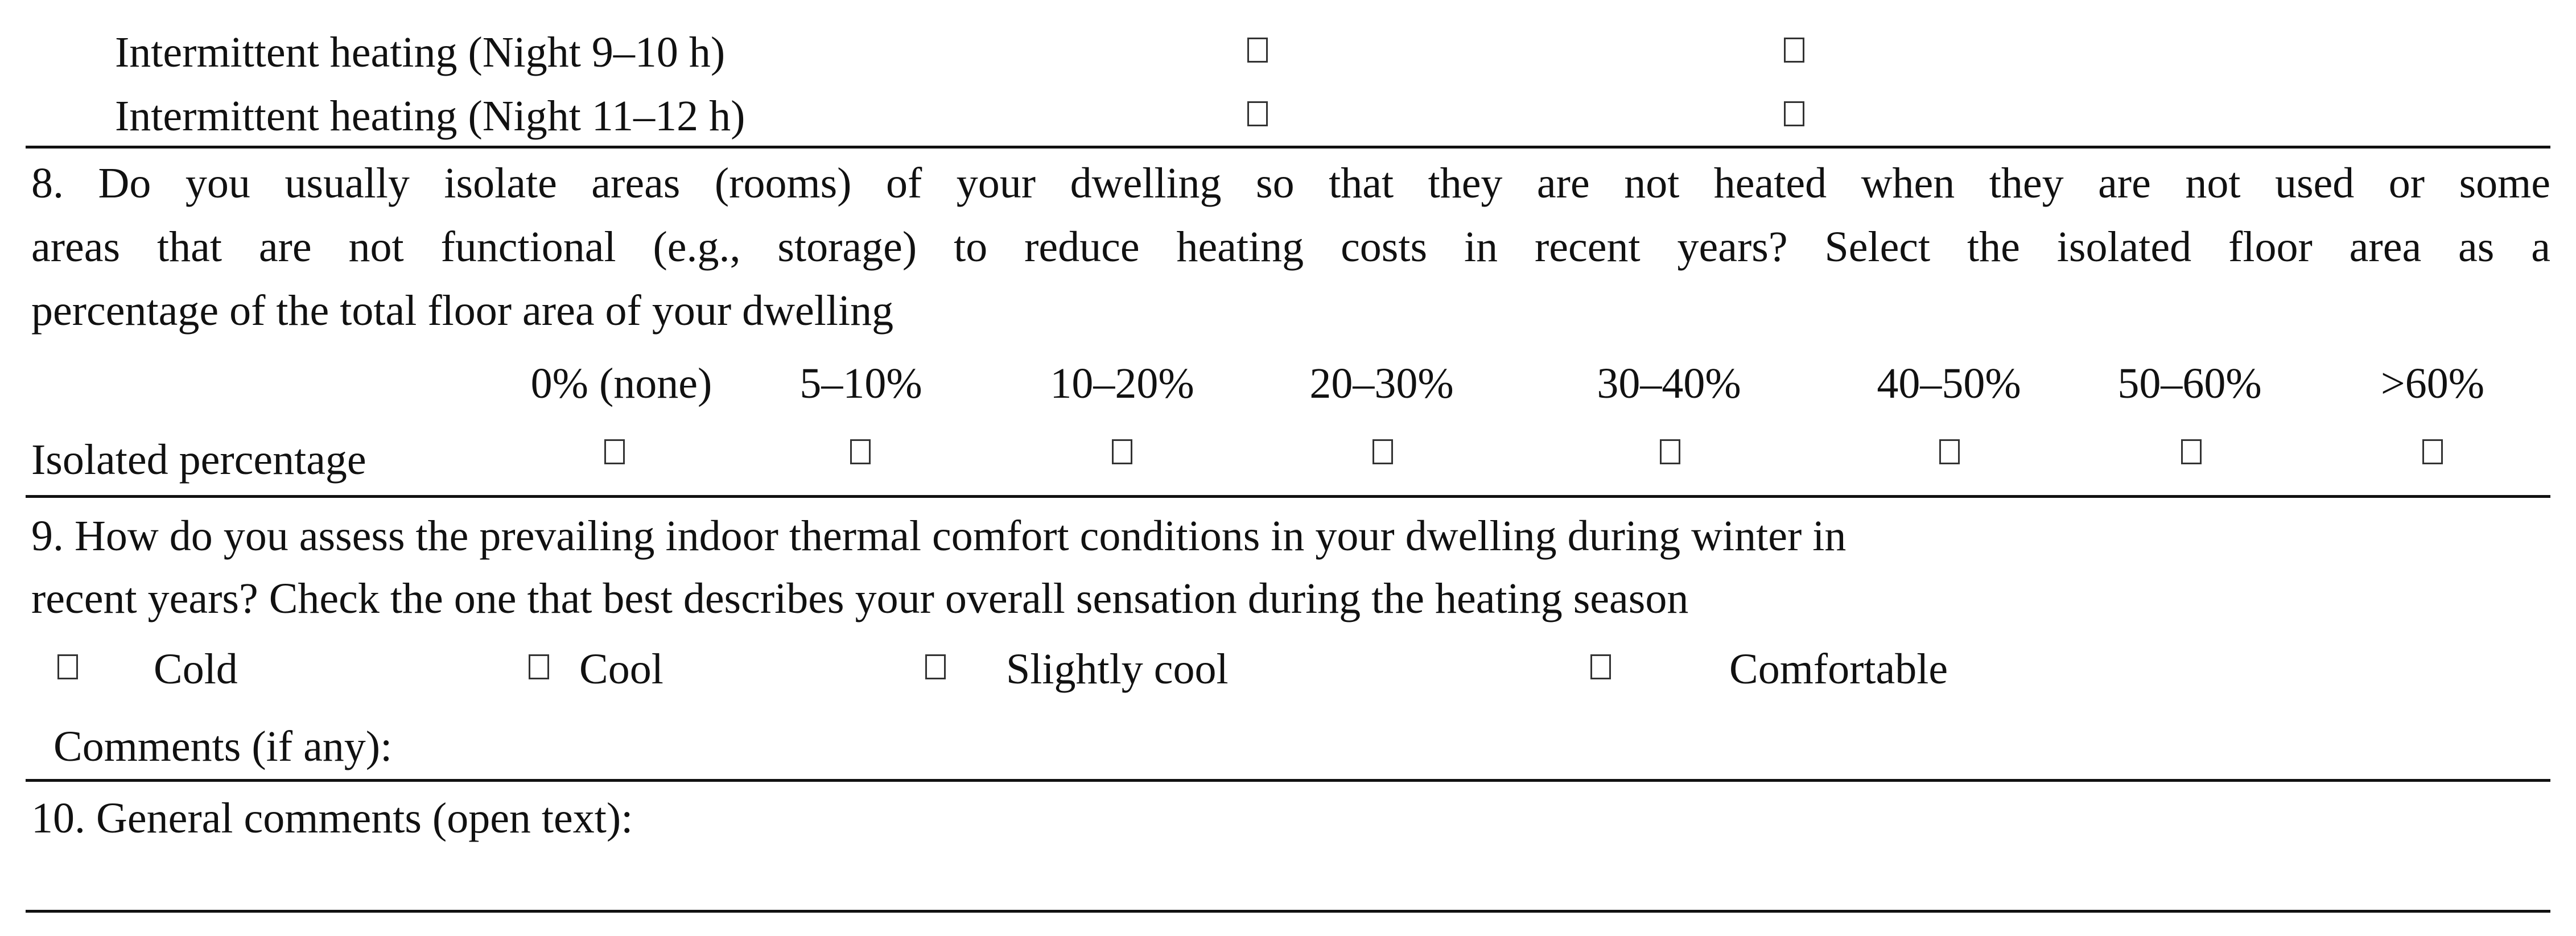  I want to click on q8-option-label: 0% (none), so click(621, 383).